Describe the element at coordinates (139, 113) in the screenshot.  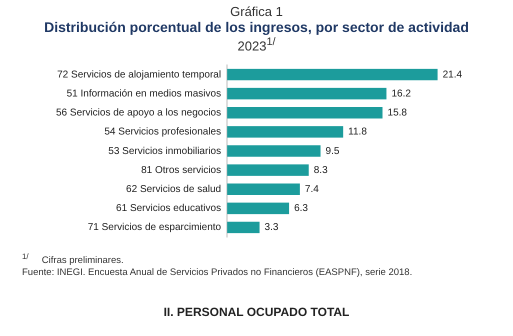
I see `y-tick-label: 56 Servicios de apoyo a los negocios` at that location.